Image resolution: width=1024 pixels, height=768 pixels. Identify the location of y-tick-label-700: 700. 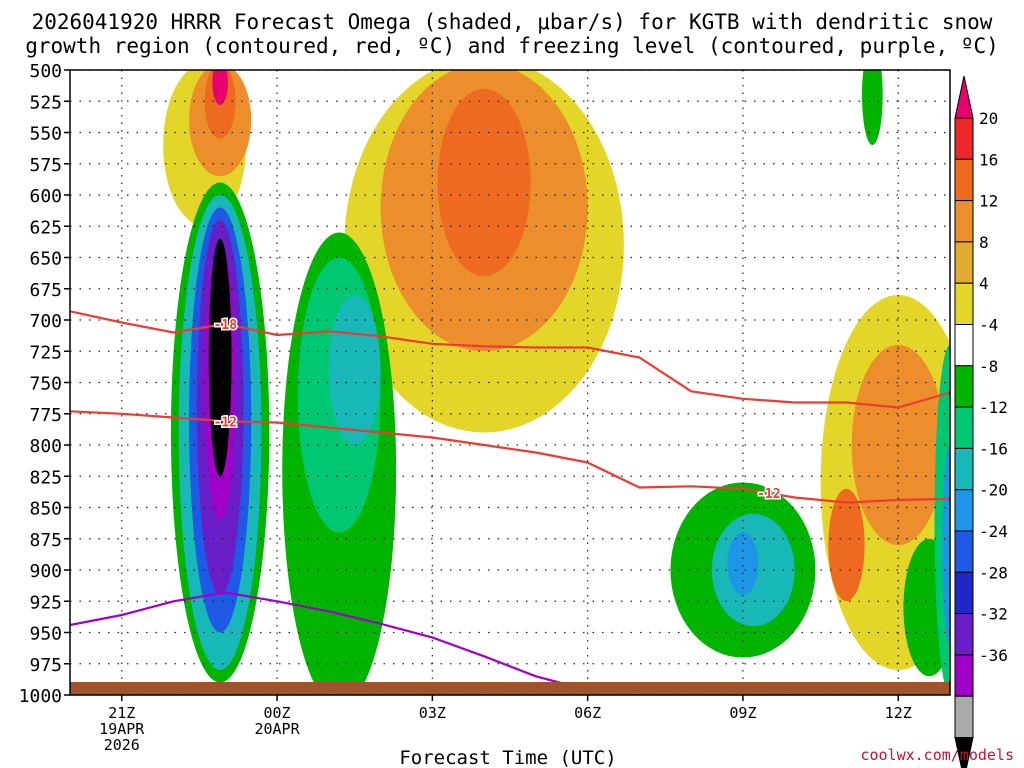
(45, 321).